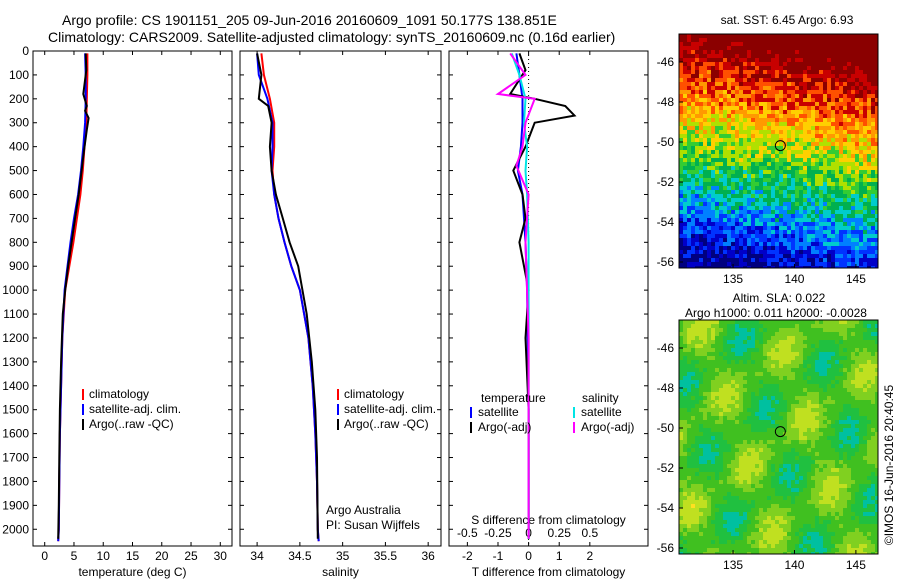 This screenshot has height=580, width=900. What do you see at coordinates (15, 290) in the screenshot?
I see `depth-tick-label: 1000` at bounding box center [15, 290].